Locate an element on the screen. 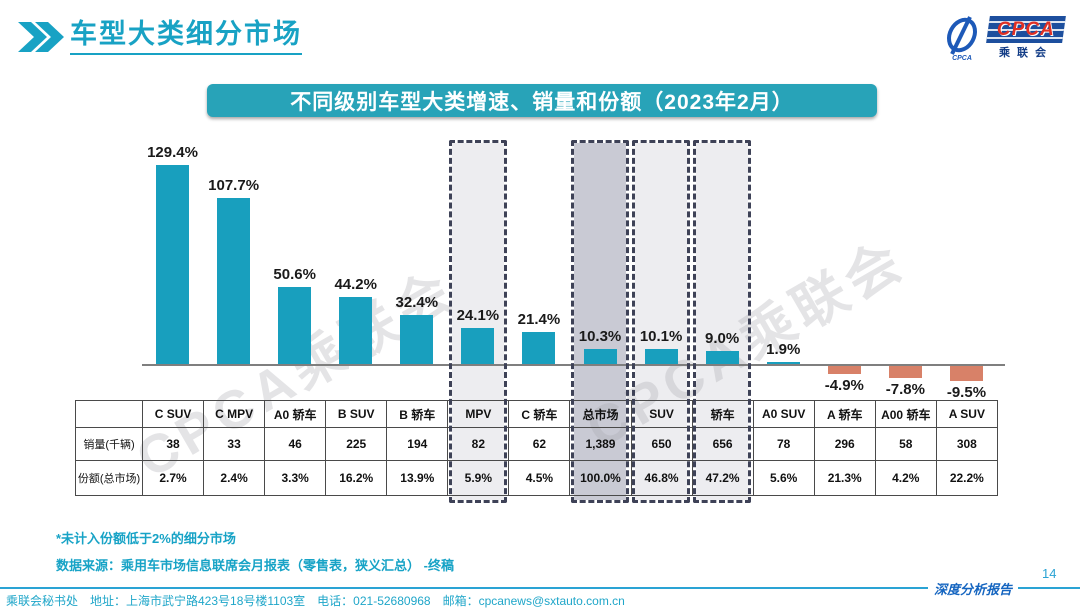  bar-value-label: 1.9% is located at coordinates (783, 350).